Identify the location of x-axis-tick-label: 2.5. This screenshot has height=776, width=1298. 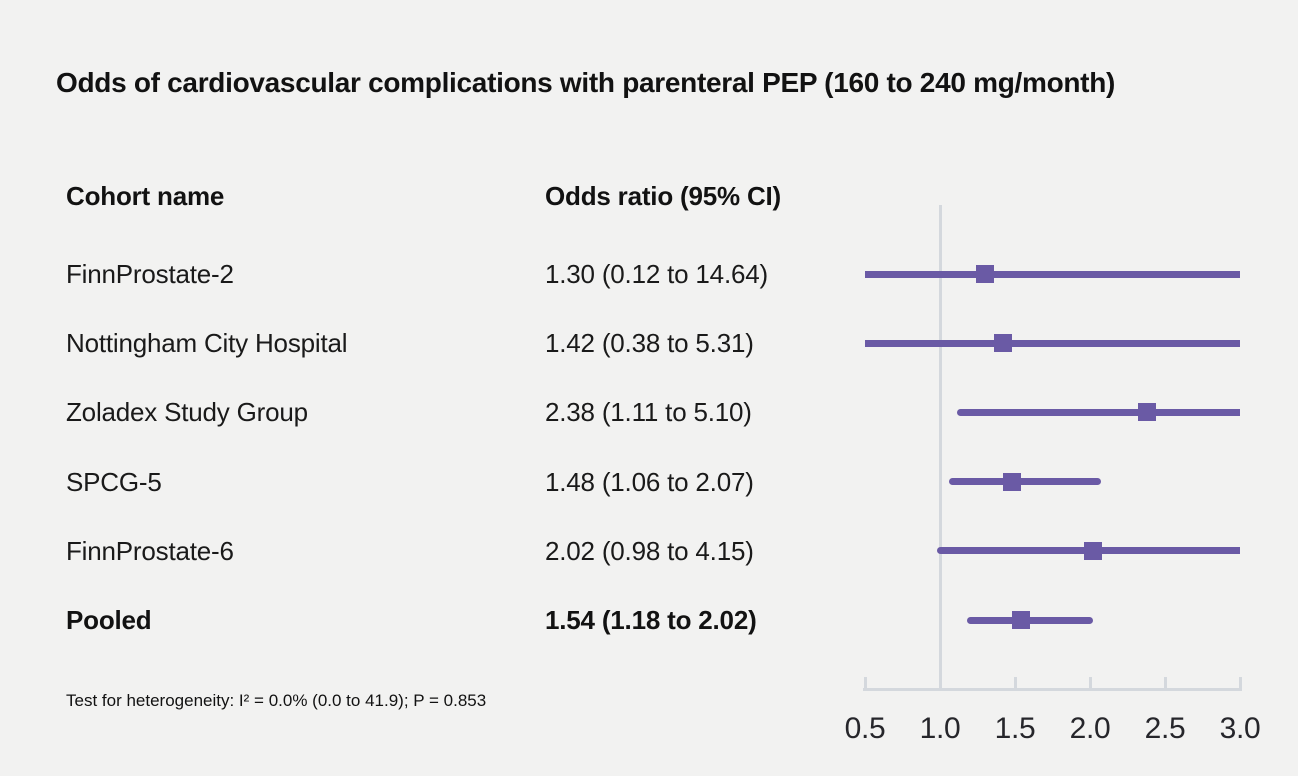
(1165, 728).